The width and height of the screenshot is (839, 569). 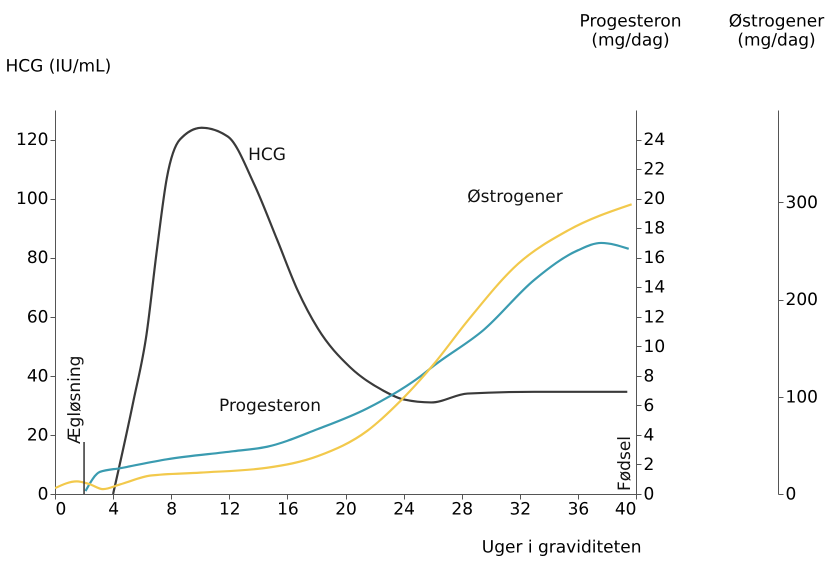 I want to click on y3-tick-label: 300, so click(x=802, y=202).